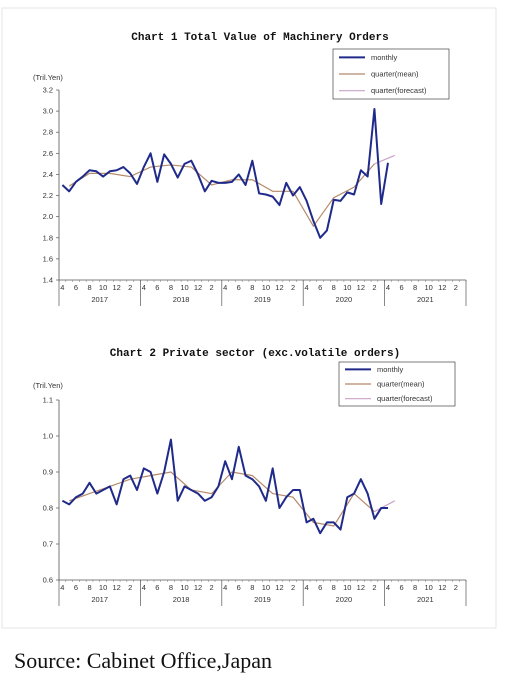 The height and width of the screenshot is (697, 514). What do you see at coordinates (48, 508) in the screenshot?
I see `y-tick-label: 0.8` at bounding box center [48, 508].